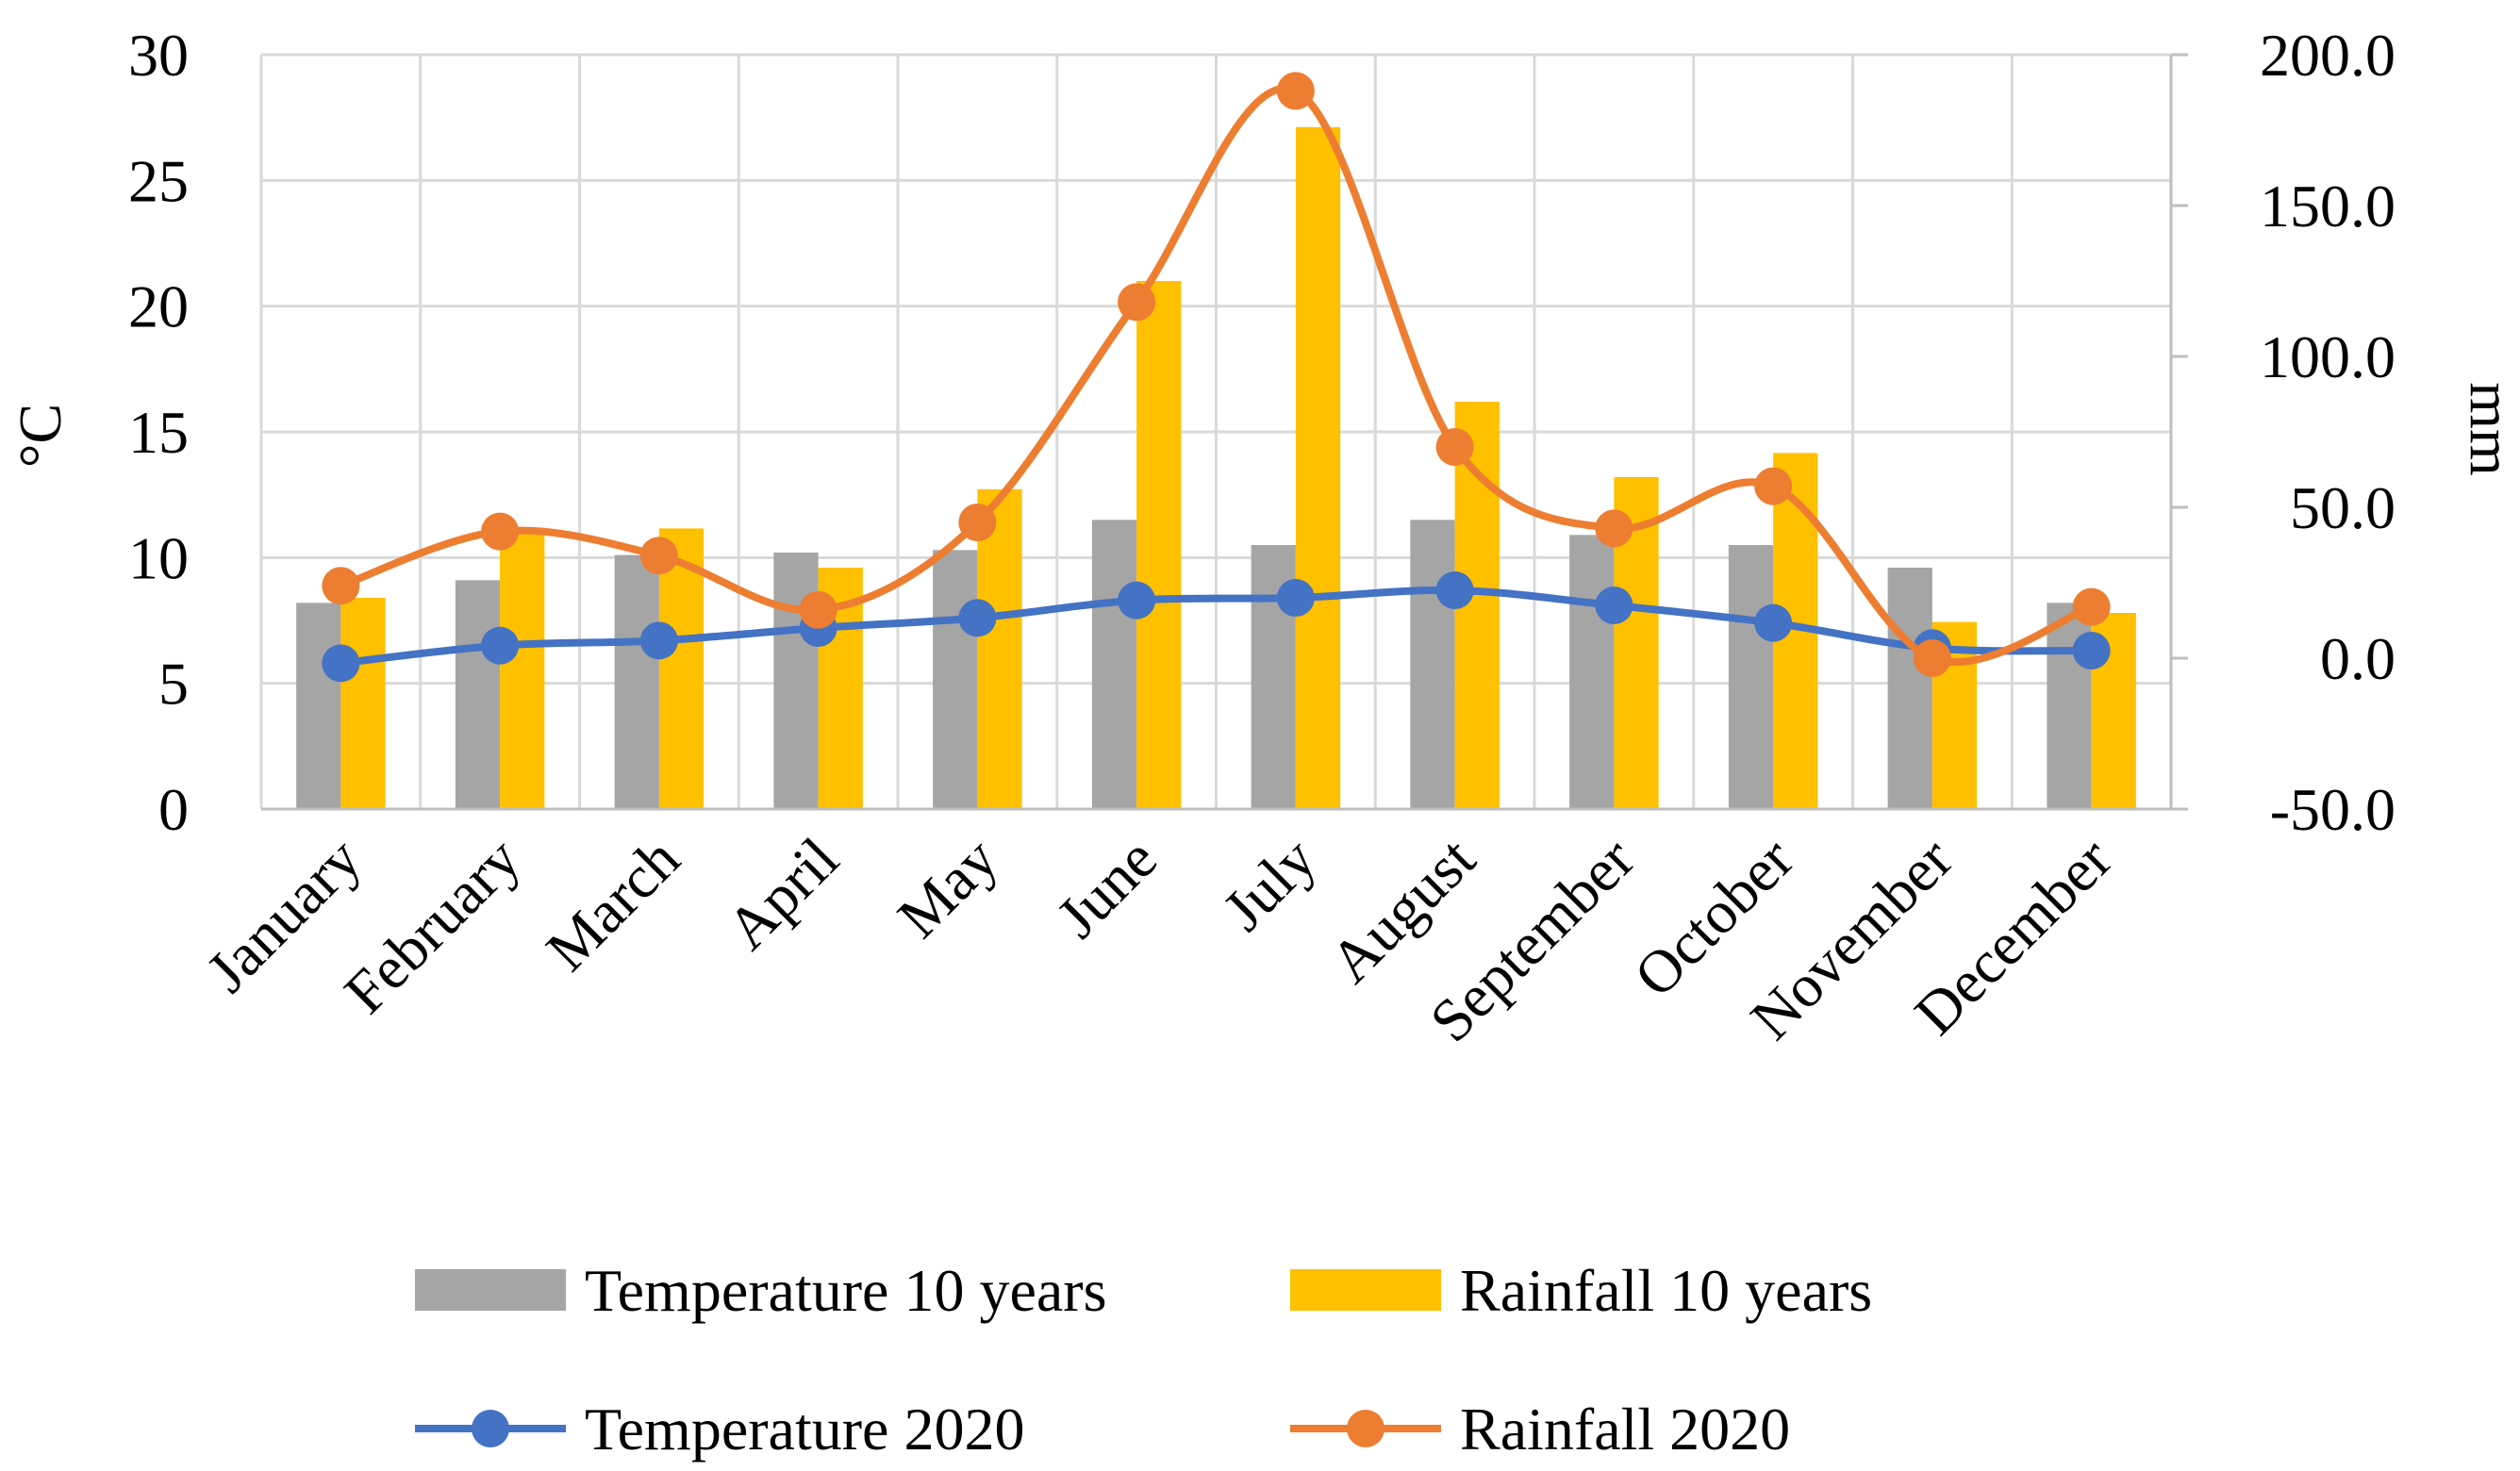 The image size is (2520, 1471). I want to click on point-rainfall-2020-april, so click(818, 609).